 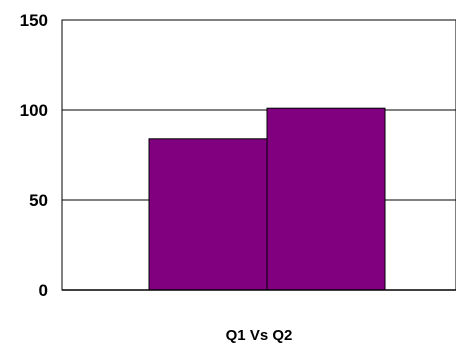 What do you see at coordinates (34, 110) in the screenshot?
I see `y-tick-label-100: 100` at bounding box center [34, 110].